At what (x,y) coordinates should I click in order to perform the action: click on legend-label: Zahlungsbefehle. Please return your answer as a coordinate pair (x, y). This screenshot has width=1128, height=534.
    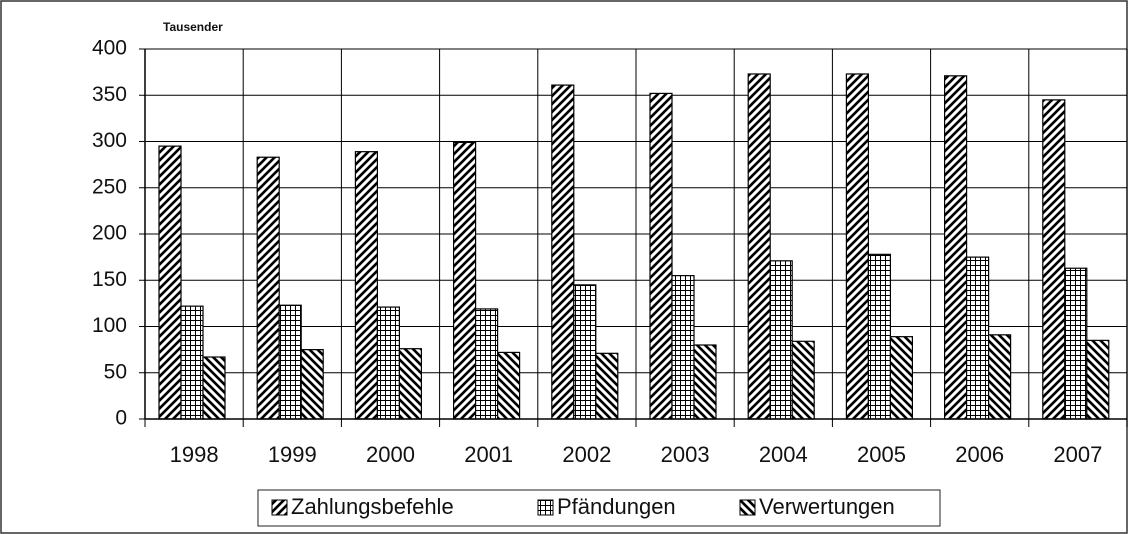
    Looking at the image, I should click on (372, 506).